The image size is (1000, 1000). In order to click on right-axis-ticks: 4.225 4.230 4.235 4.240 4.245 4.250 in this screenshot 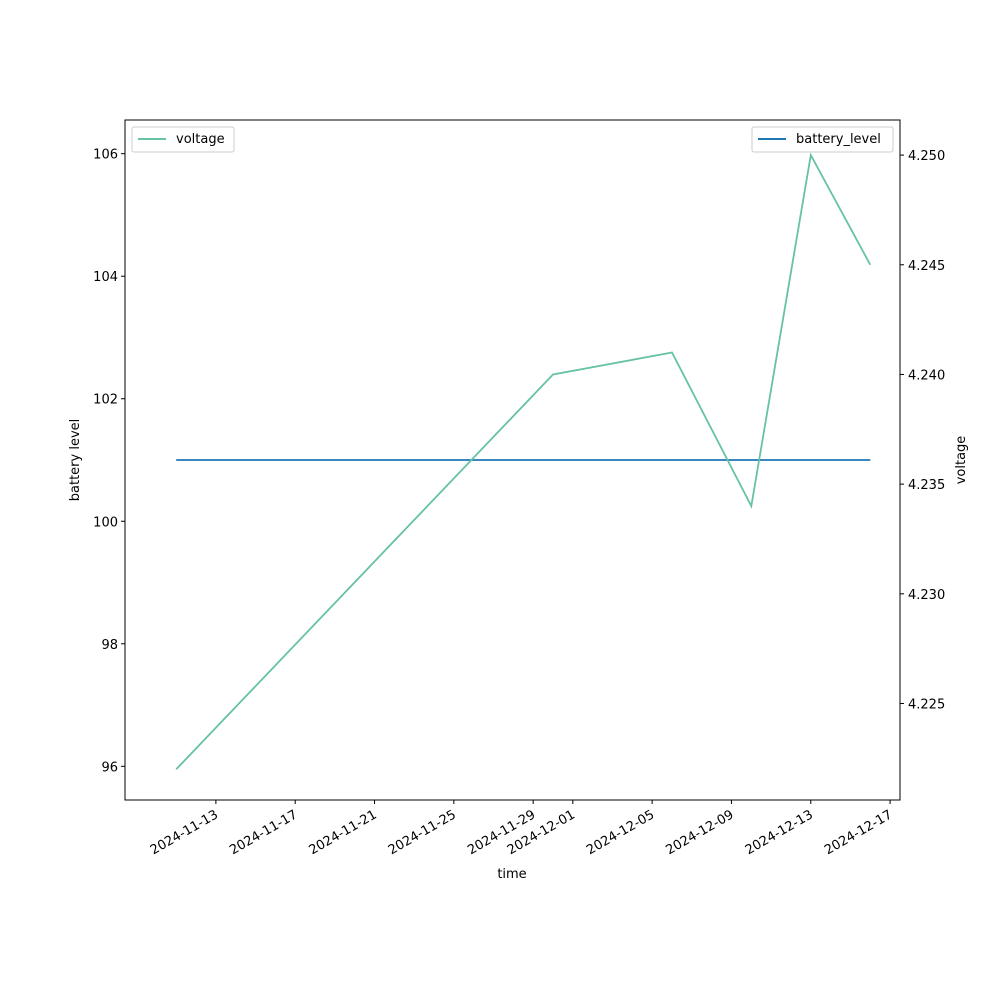, I will do `click(922, 430)`.